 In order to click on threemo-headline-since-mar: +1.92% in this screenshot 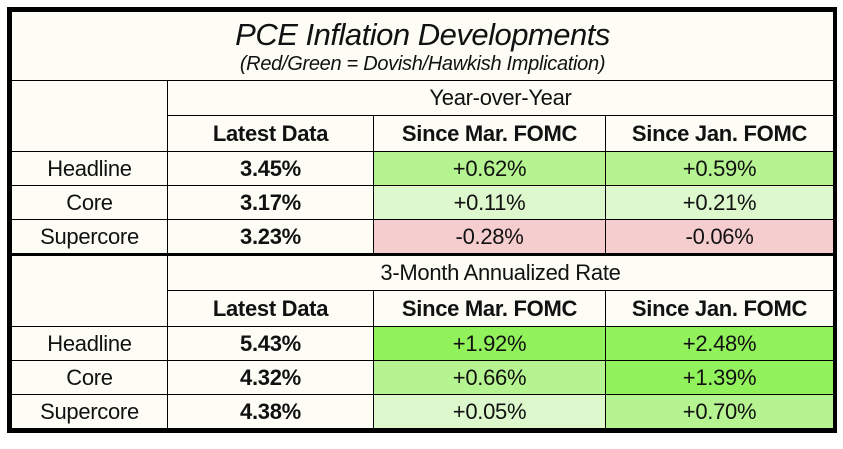, I will do `click(489, 343)`.